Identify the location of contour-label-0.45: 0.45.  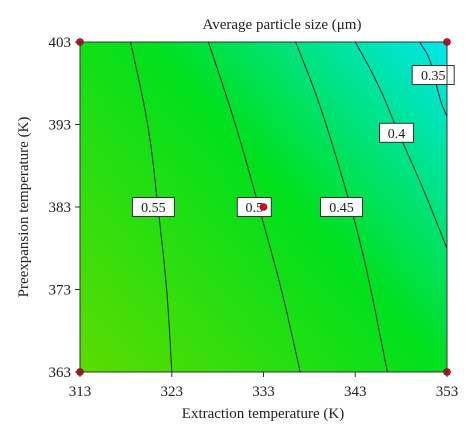
(341, 207).